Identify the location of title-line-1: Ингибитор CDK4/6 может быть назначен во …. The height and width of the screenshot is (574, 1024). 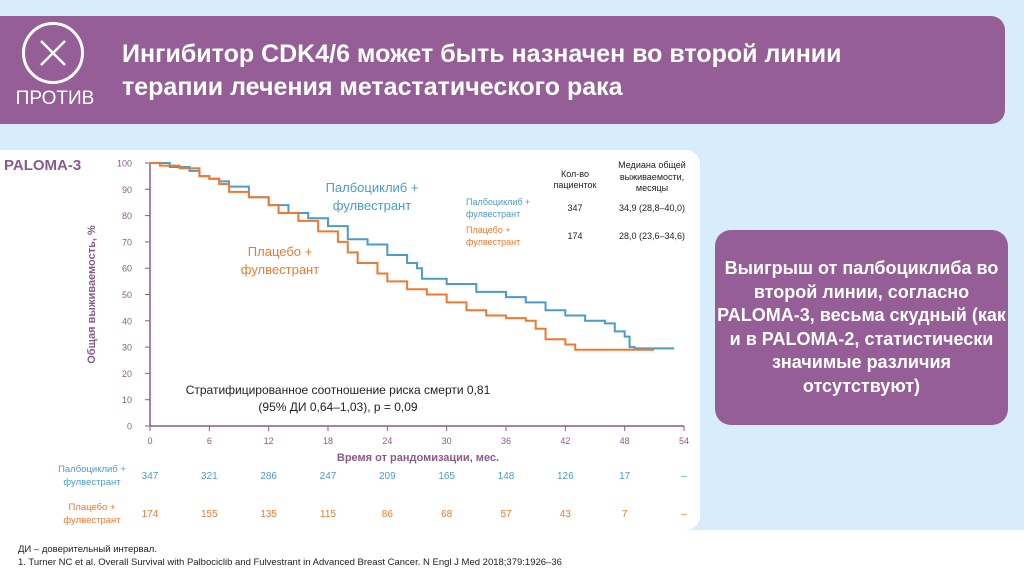
(482, 54).